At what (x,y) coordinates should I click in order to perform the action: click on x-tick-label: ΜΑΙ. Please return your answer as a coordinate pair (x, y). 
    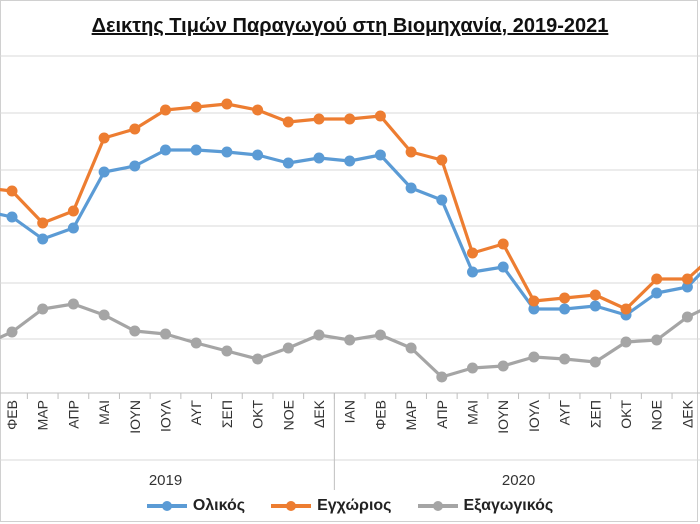
    Looking at the image, I should click on (104, 412).